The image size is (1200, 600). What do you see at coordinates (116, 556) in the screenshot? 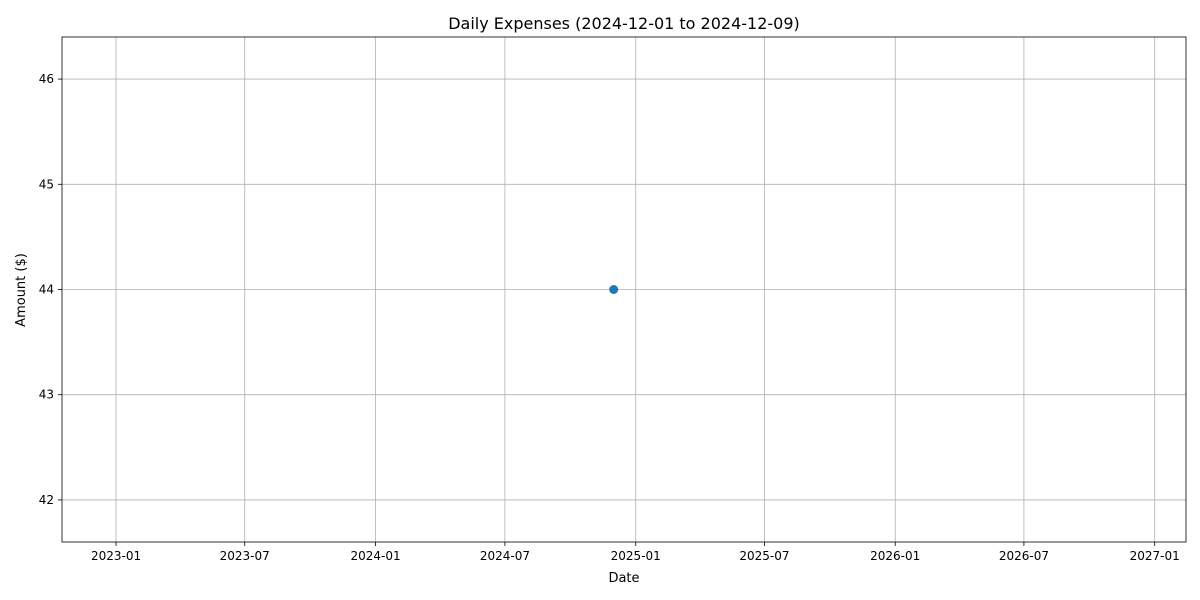
I see `x-tick-label: 2023-01` at bounding box center [116, 556].